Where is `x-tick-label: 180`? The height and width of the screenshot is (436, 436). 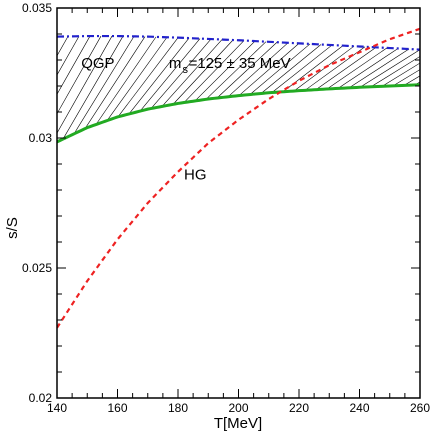
x-tick-label: 180 is located at coordinates (178, 408).